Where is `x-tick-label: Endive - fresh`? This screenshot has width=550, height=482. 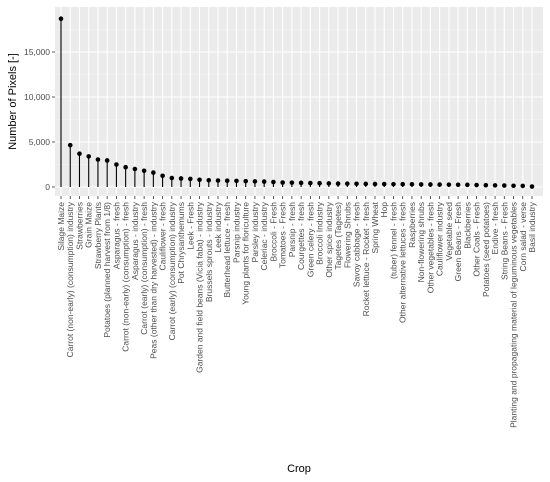
x-tick-label: Endive - fresh is located at coordinates (495, 228).